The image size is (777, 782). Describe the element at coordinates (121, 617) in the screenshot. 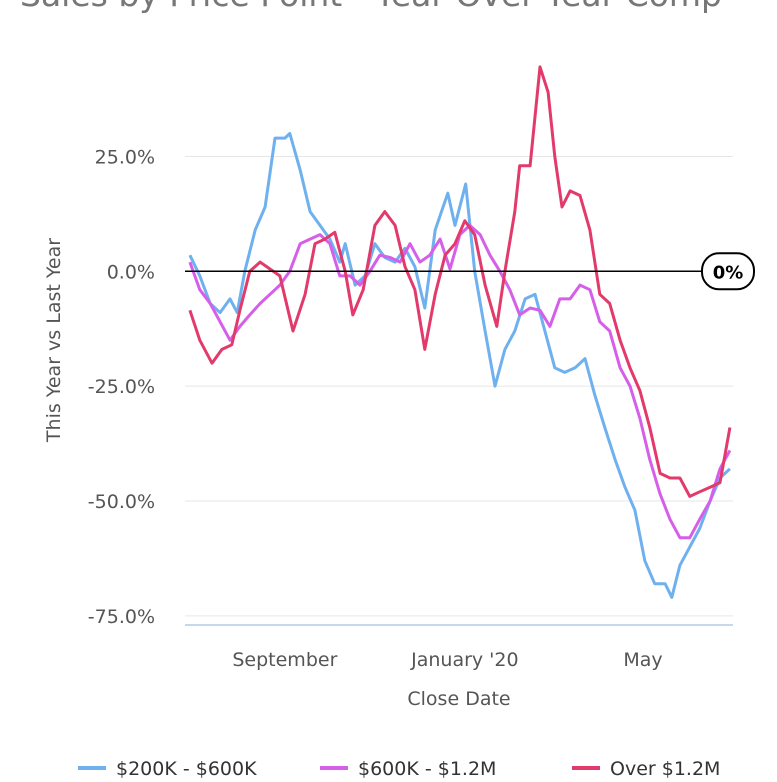

I see `y-tick-label: -75.0%` at that location.